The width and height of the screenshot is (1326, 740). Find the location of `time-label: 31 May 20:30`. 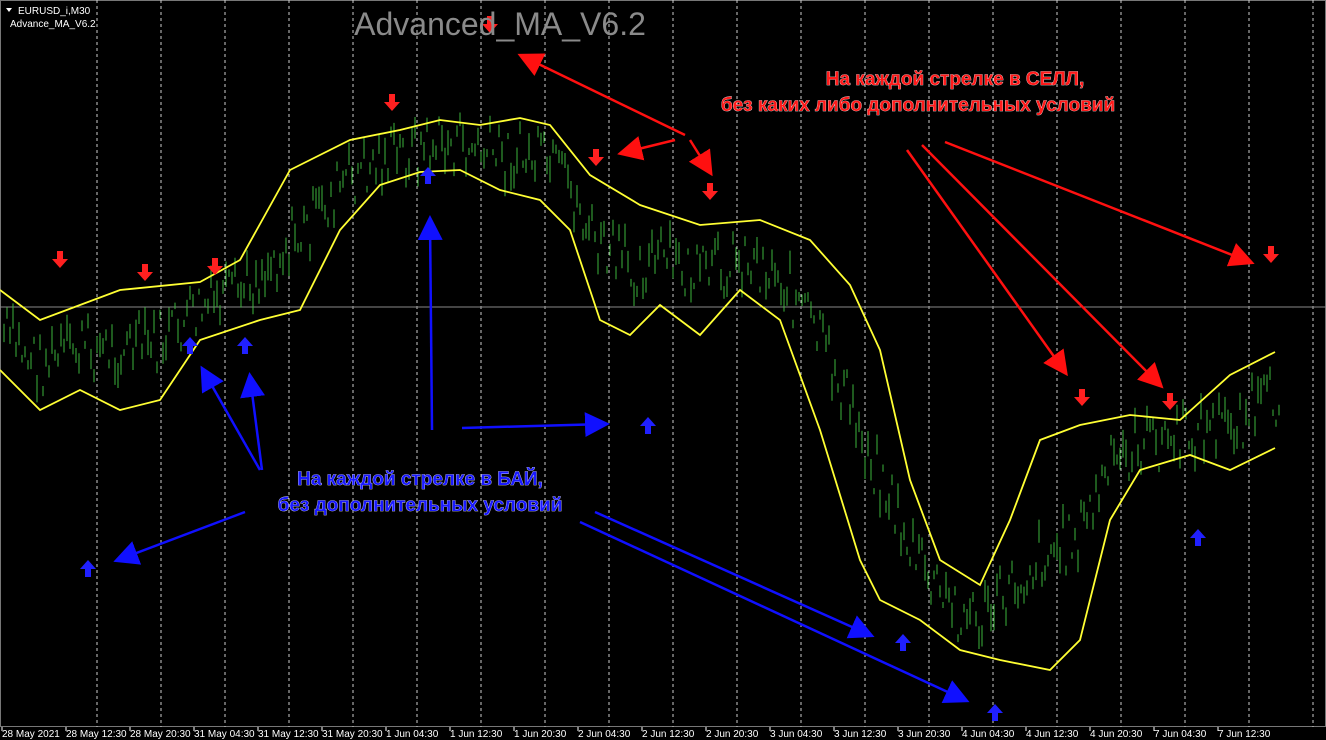

time-label: 31 May 20:30 is located at coordinates (352, 734).